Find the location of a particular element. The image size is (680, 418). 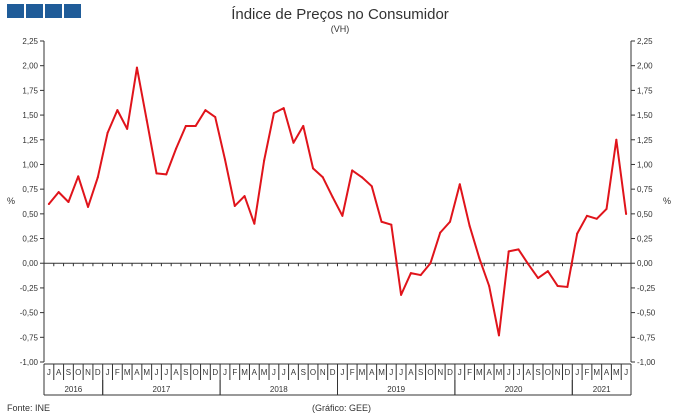

chart-subtitle: (VH) is located at coordinates (340, 29).